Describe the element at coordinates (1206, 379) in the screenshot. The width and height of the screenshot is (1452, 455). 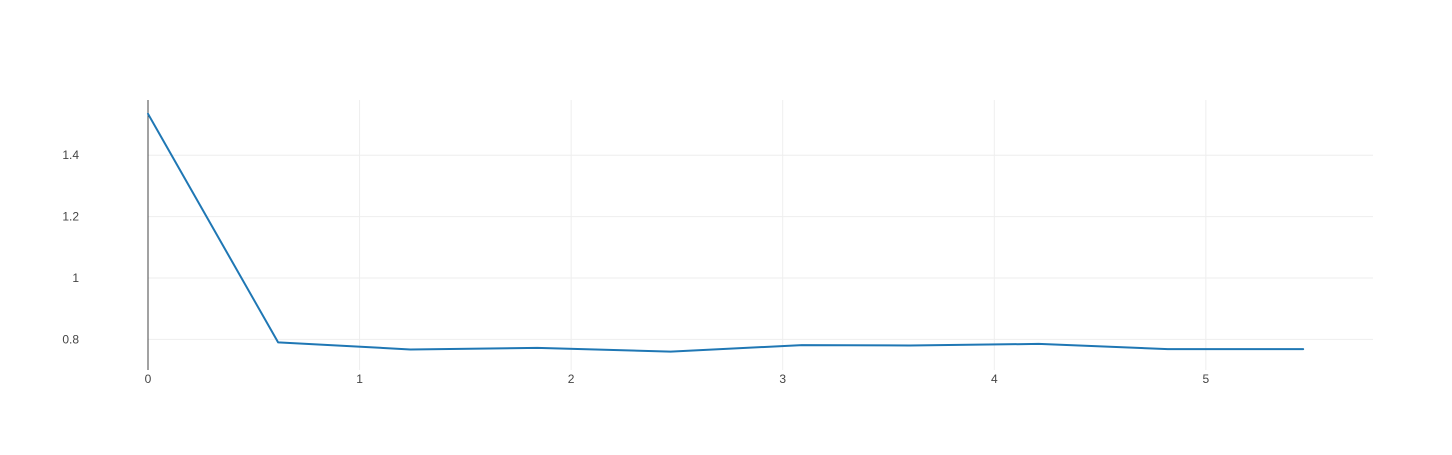
I see `x-tick-label: 5` at that location.